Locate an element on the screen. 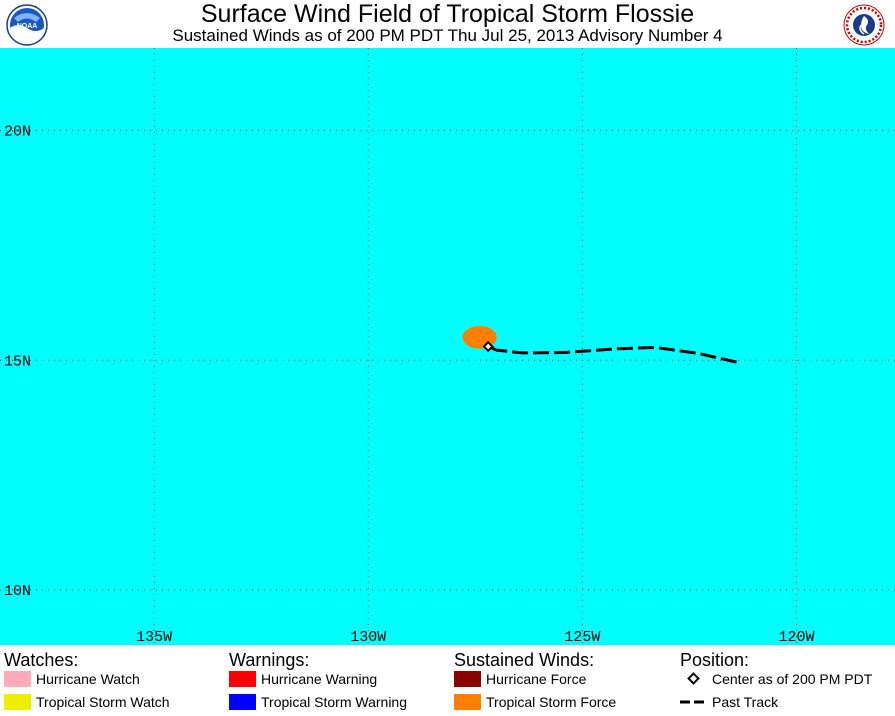 Image resolution: width=895 pixels, height=716 pixels. storm-center-marker-icon is located at coordinates (488, 346).